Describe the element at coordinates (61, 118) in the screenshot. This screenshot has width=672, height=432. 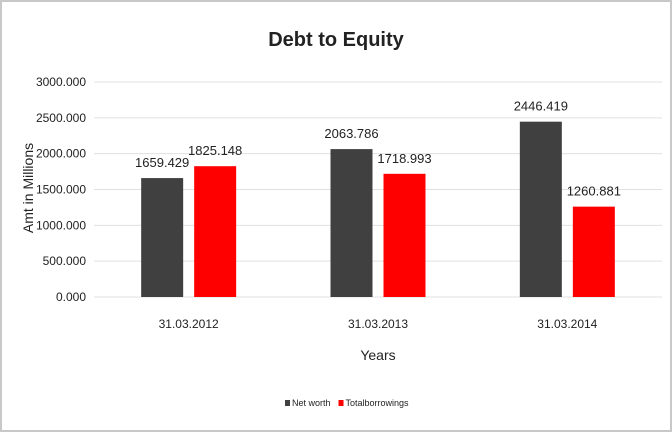
I see `y-tick-label: 2500.000` at that location.